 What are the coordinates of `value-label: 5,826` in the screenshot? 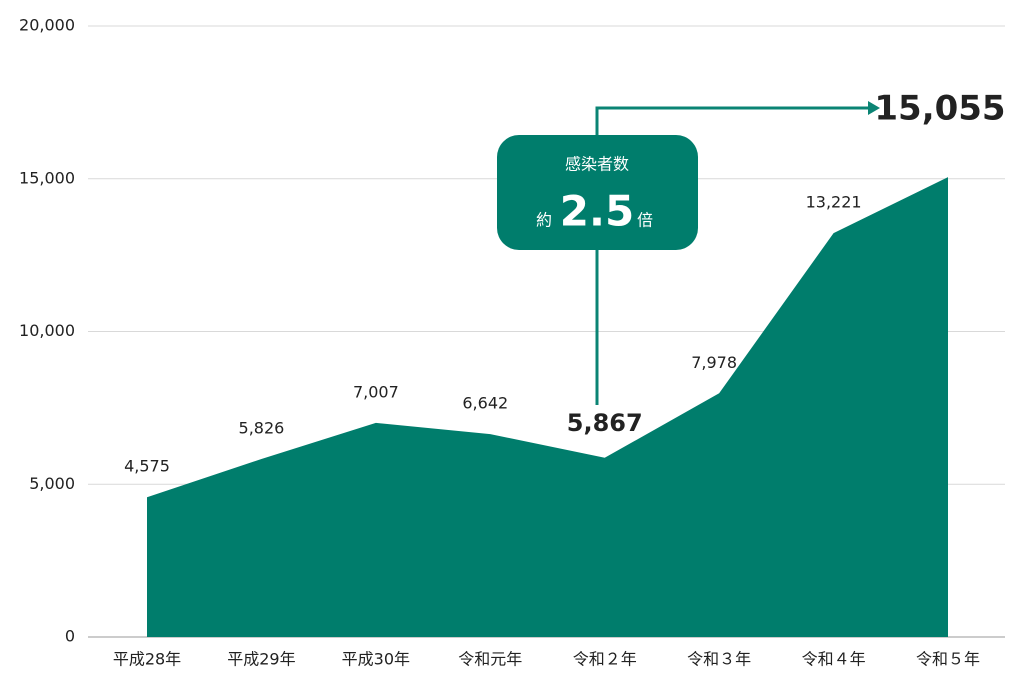 It's located at (262, 428).